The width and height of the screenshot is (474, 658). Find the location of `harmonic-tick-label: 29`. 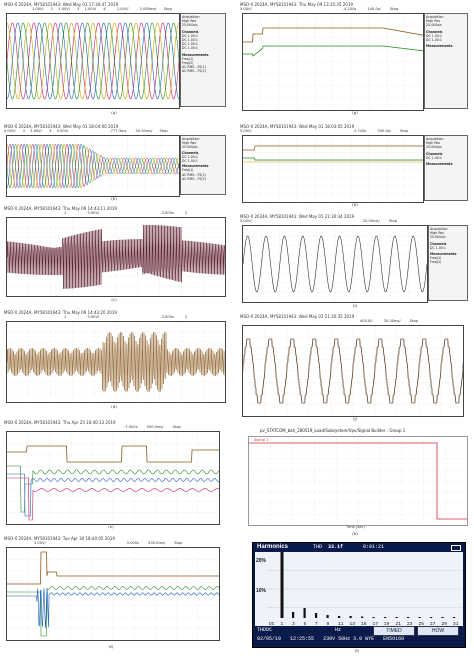

harmonic-tick-label: 29 is located at coordinates (445, 623).